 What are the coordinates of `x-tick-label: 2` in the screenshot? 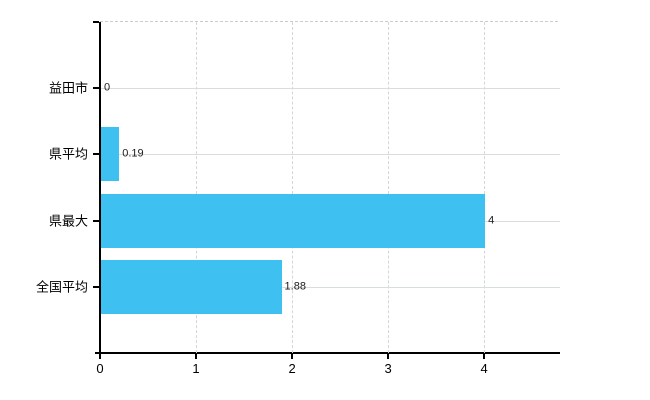 It's located at (292, 368).